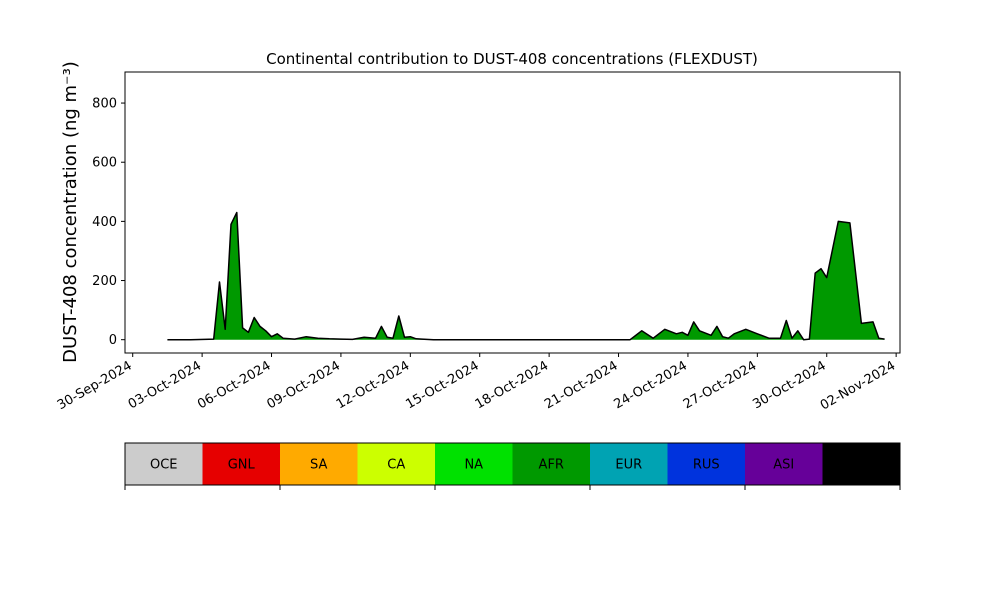 The height and width of the screenshot is (600, 1000). I want to click on y-tick-label: 200, so click(104, 281).